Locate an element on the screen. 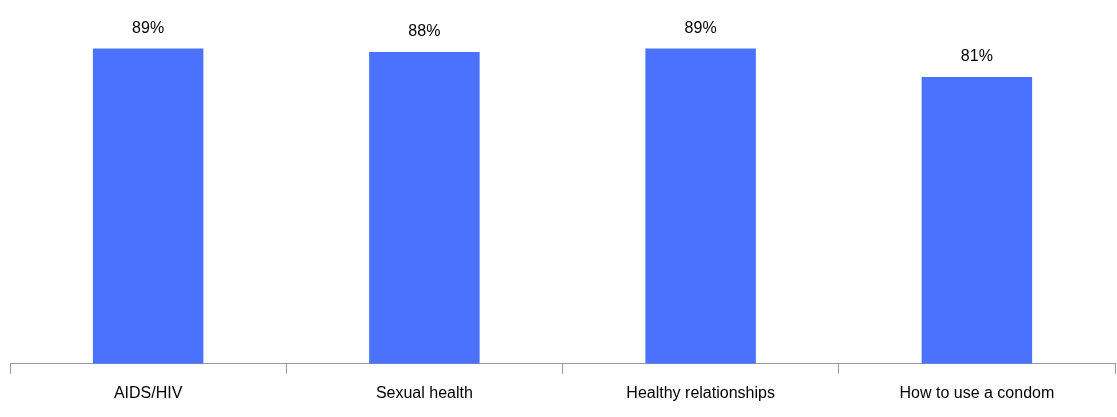  x-tick-label: Healthy relationships is located at coordinates (700, 392).